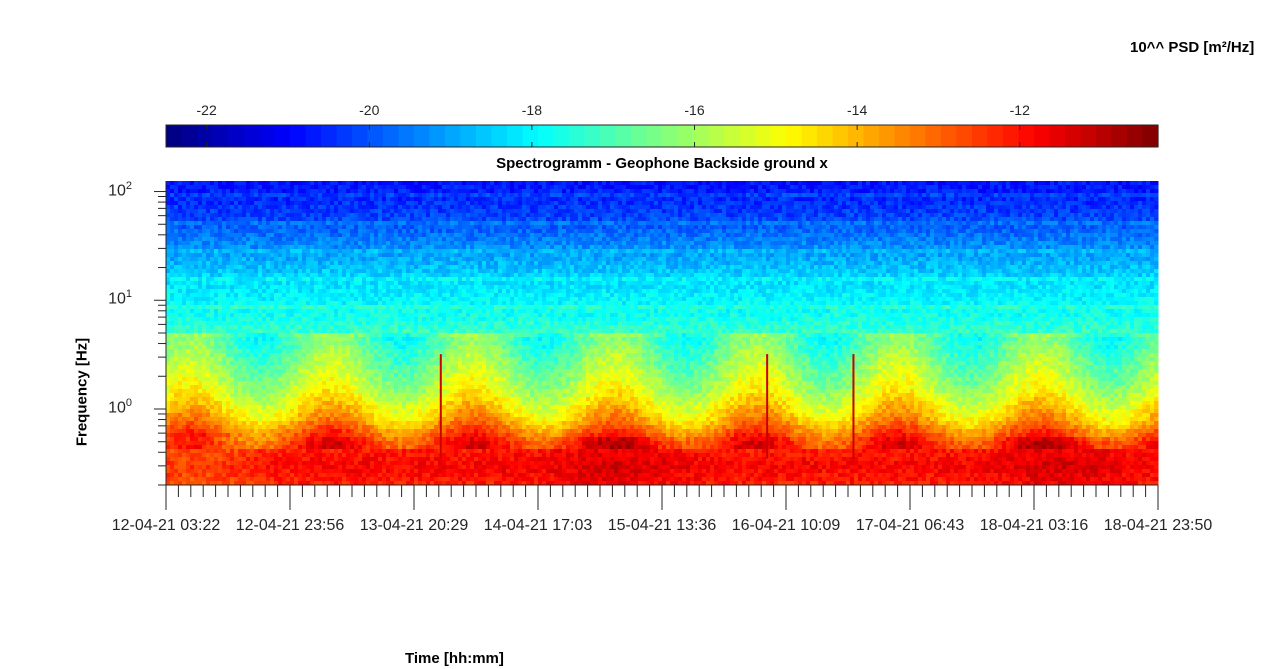 This screenshot has width=1280, height=669. I want to click on colorbar-segment, so click(716, 136).